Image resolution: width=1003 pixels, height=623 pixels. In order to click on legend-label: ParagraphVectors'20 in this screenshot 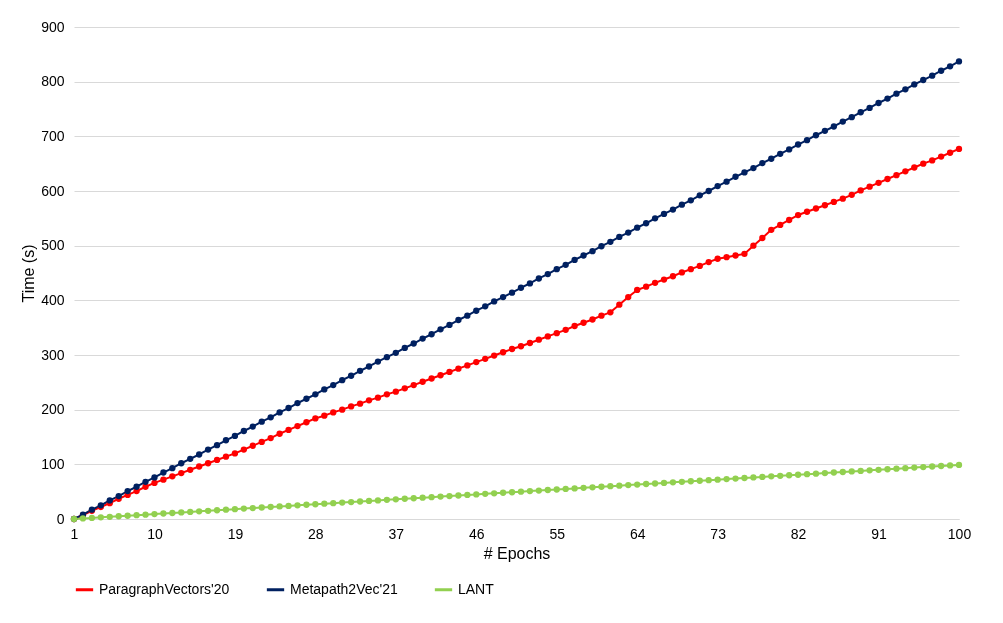, I will do `click(164, 588)`.